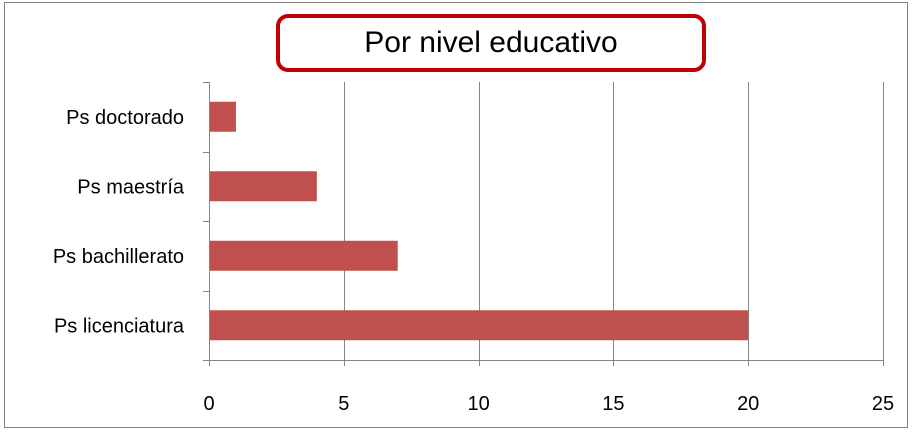 The width and height of the screenshot is (914, 432). What do you see at coordinates (748, 404) in the screenshot?
I see `x-tick-label: 20` at bounding box center [748, 404].